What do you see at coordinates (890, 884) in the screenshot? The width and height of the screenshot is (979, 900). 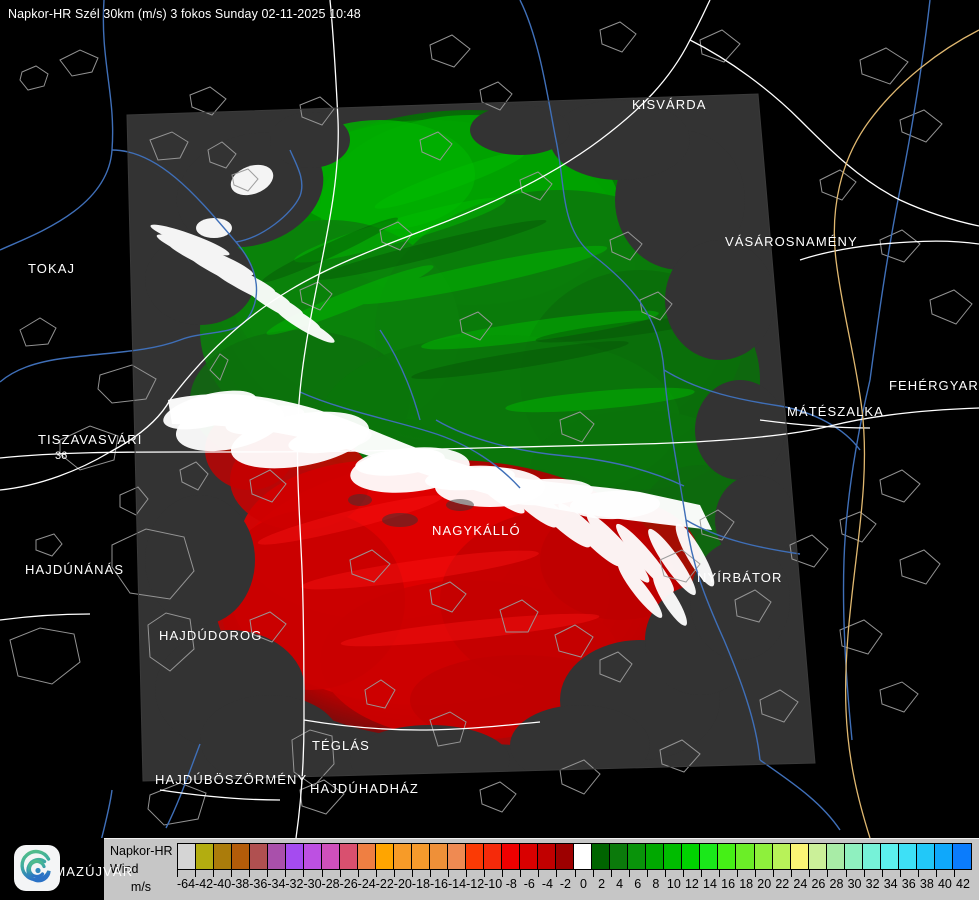 I see `legend-tick-label: 34` at bounding box center [890, 884].